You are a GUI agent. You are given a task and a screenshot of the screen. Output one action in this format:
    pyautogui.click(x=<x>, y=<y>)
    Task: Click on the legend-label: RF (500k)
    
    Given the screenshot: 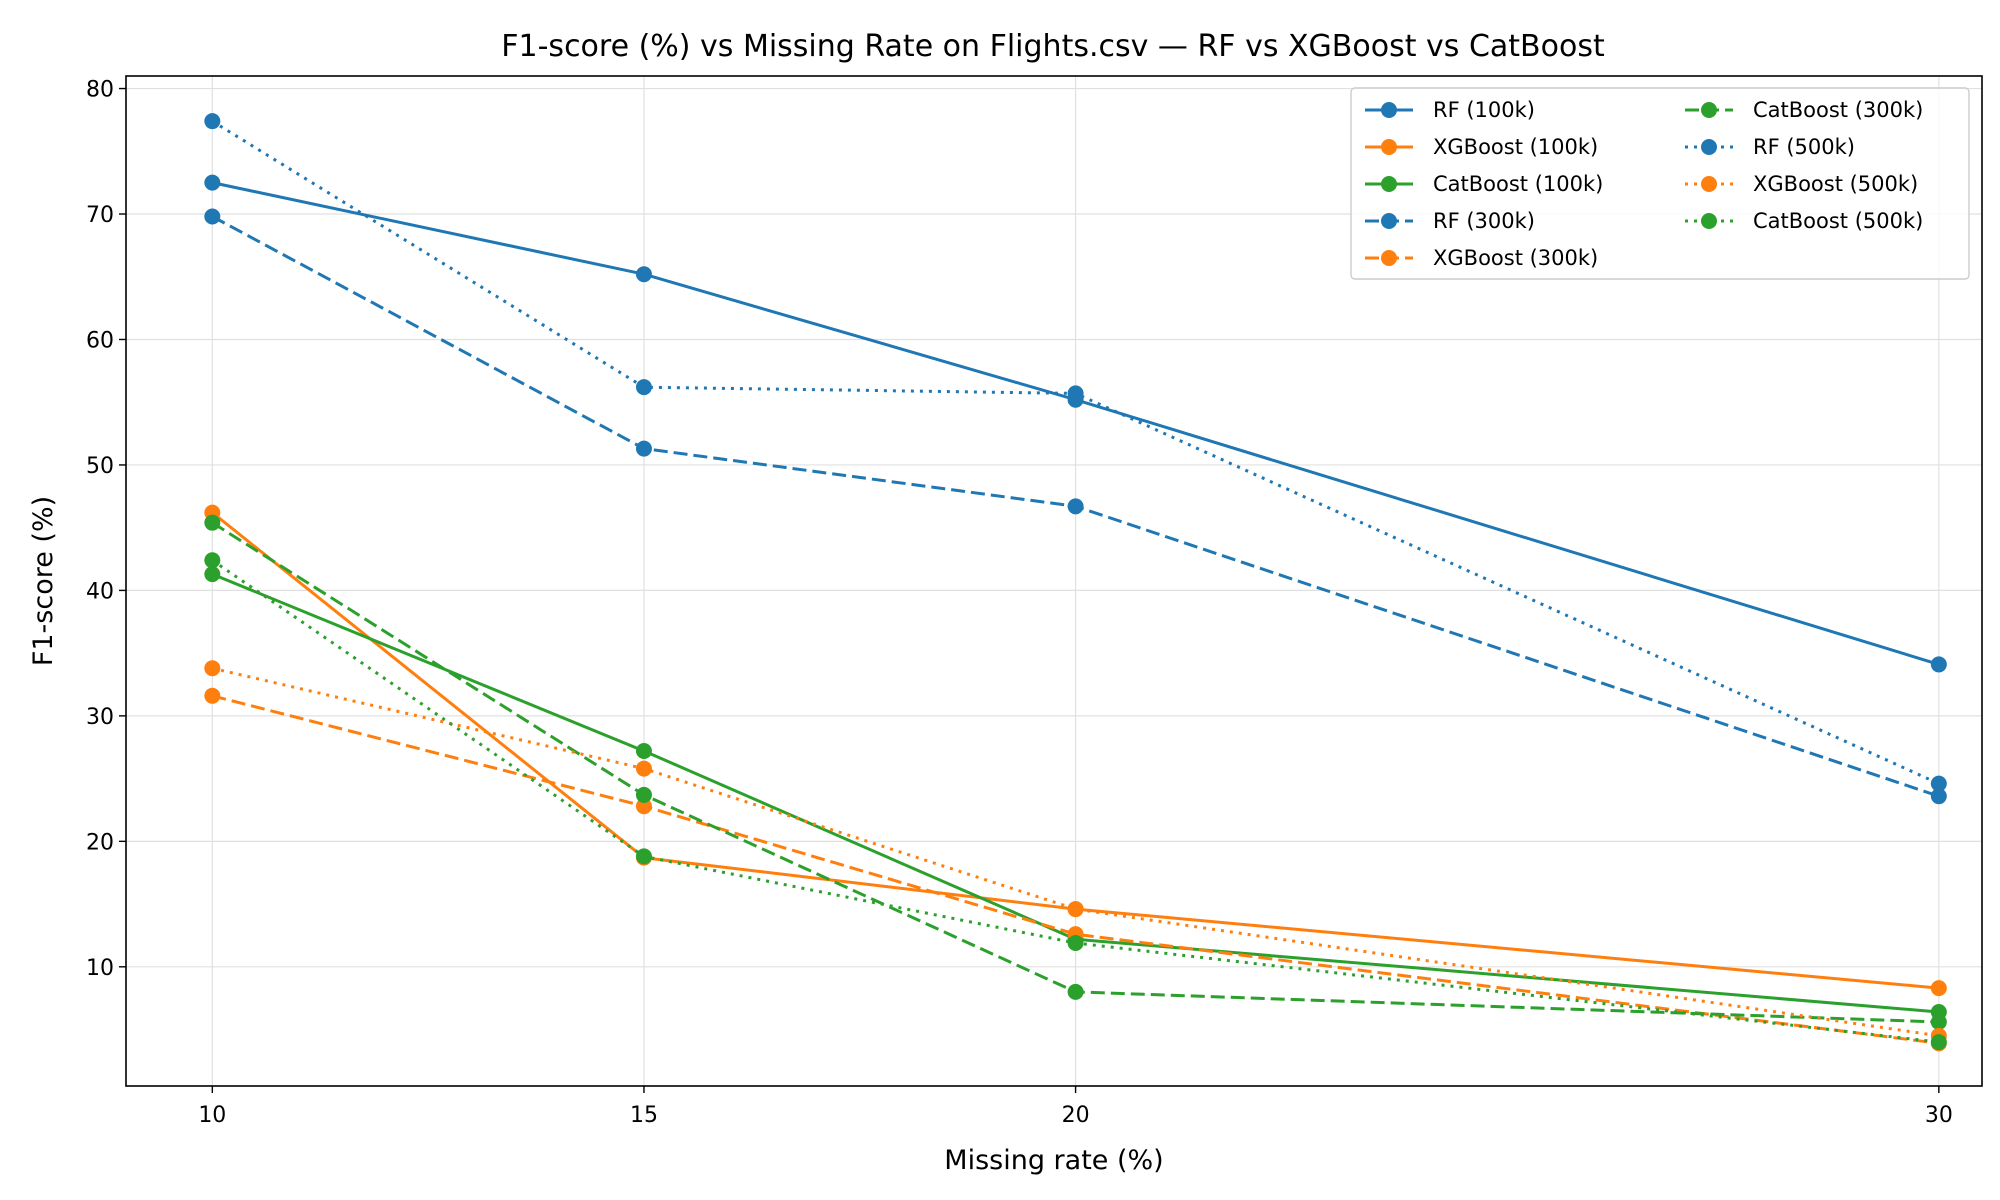 What is the action you would take?
    pyautogui.click(x=1804, y=147)
    